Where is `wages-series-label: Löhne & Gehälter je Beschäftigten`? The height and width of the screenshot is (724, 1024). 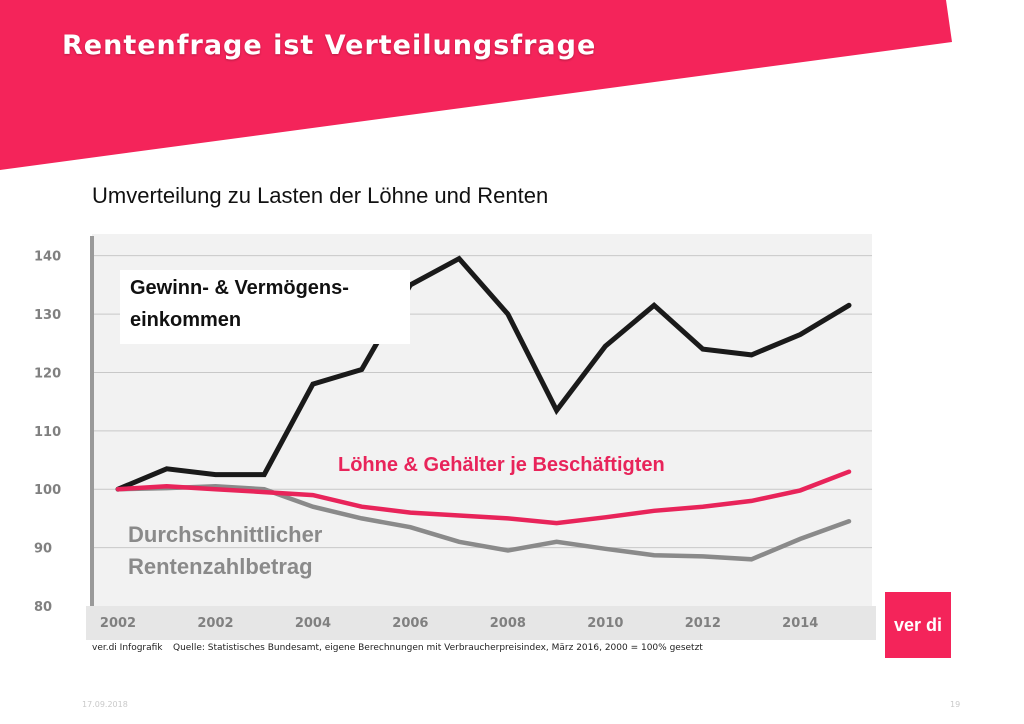 wages-series-label: Löhne & Gehälter je Beschäftigten is located at coordinates (501, 465).